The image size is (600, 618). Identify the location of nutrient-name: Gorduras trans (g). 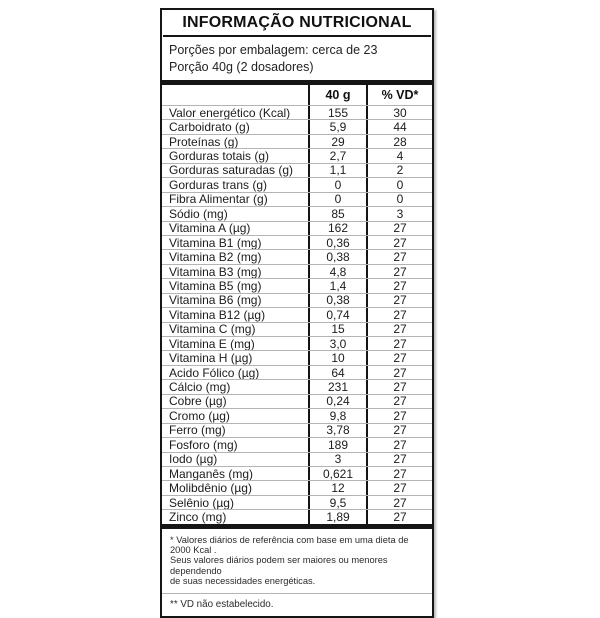
(218, 185).